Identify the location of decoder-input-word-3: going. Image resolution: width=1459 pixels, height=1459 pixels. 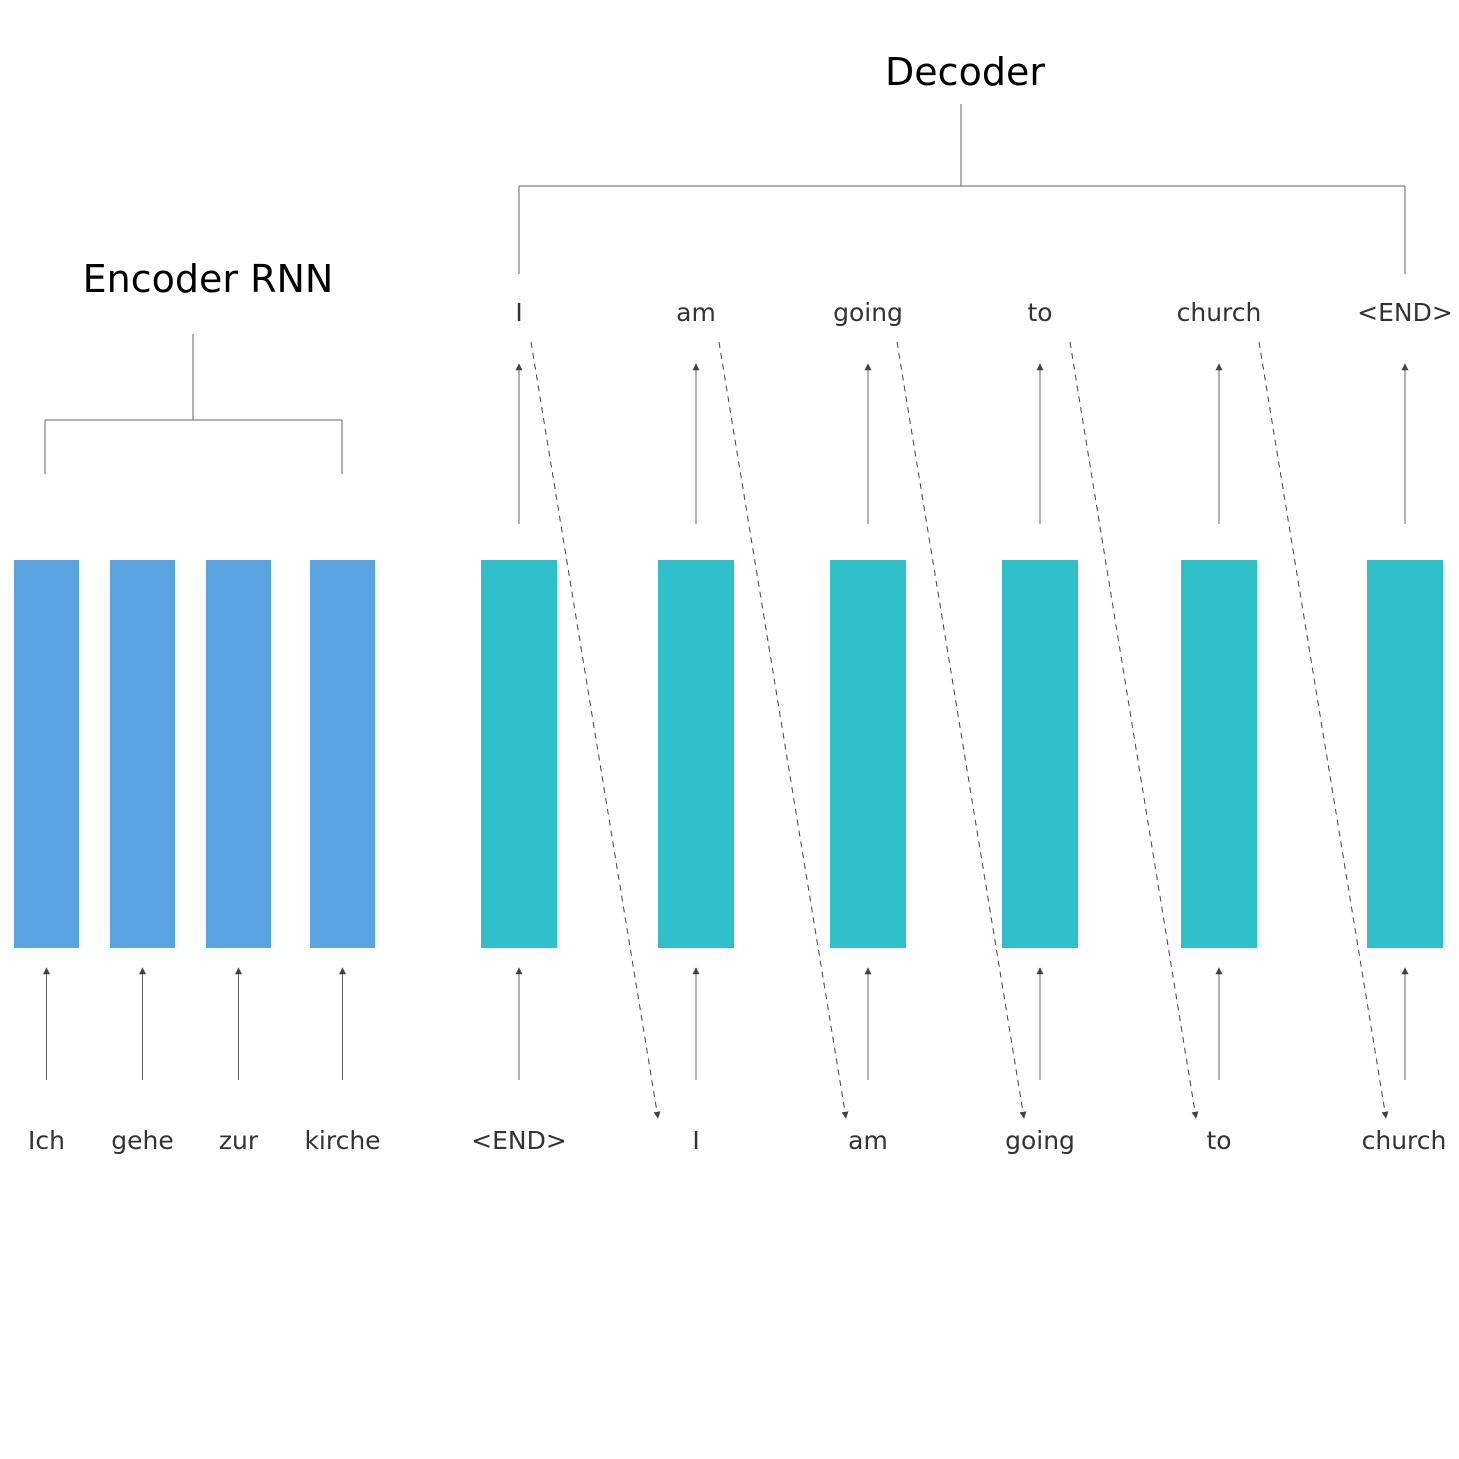
(1040, 1140).